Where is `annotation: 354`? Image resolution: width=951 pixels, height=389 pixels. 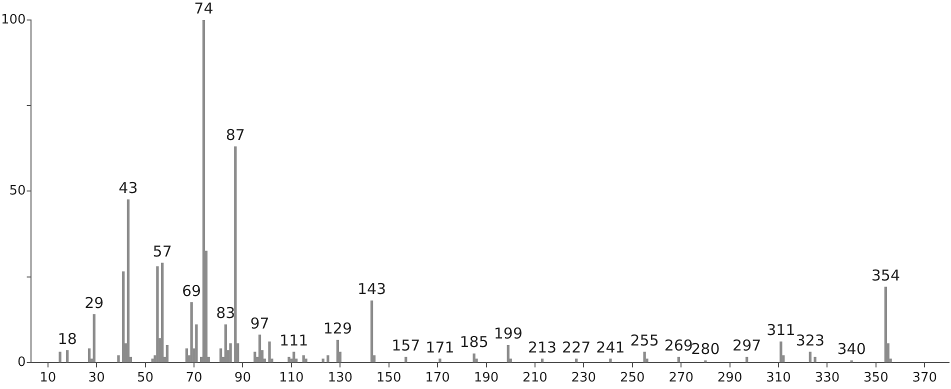 annotation: 354 is located at coordinates (885, 275).